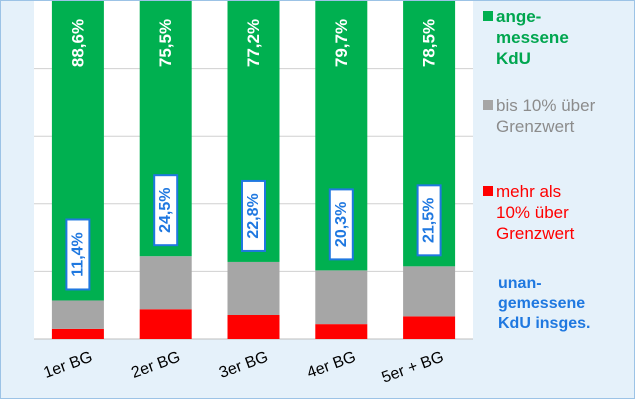 The image size is (635, 399). Describe the element at coordinates (535, 212) in the screenshot. I see `legend-label-over-10: mehr als 10% über Grenzwert` at that location.